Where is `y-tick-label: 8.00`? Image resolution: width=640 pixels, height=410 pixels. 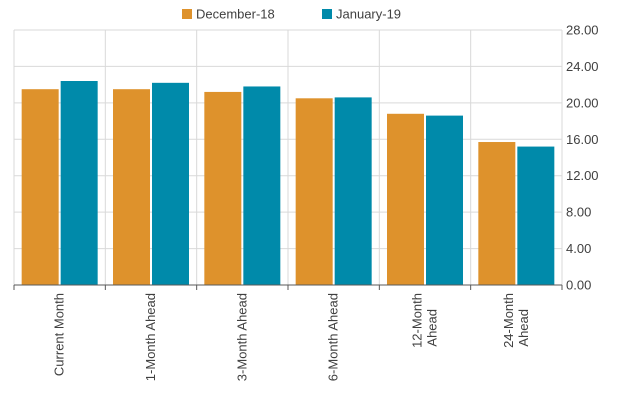
y-tick-label: 8.00 is located at coordinates (578, 212).